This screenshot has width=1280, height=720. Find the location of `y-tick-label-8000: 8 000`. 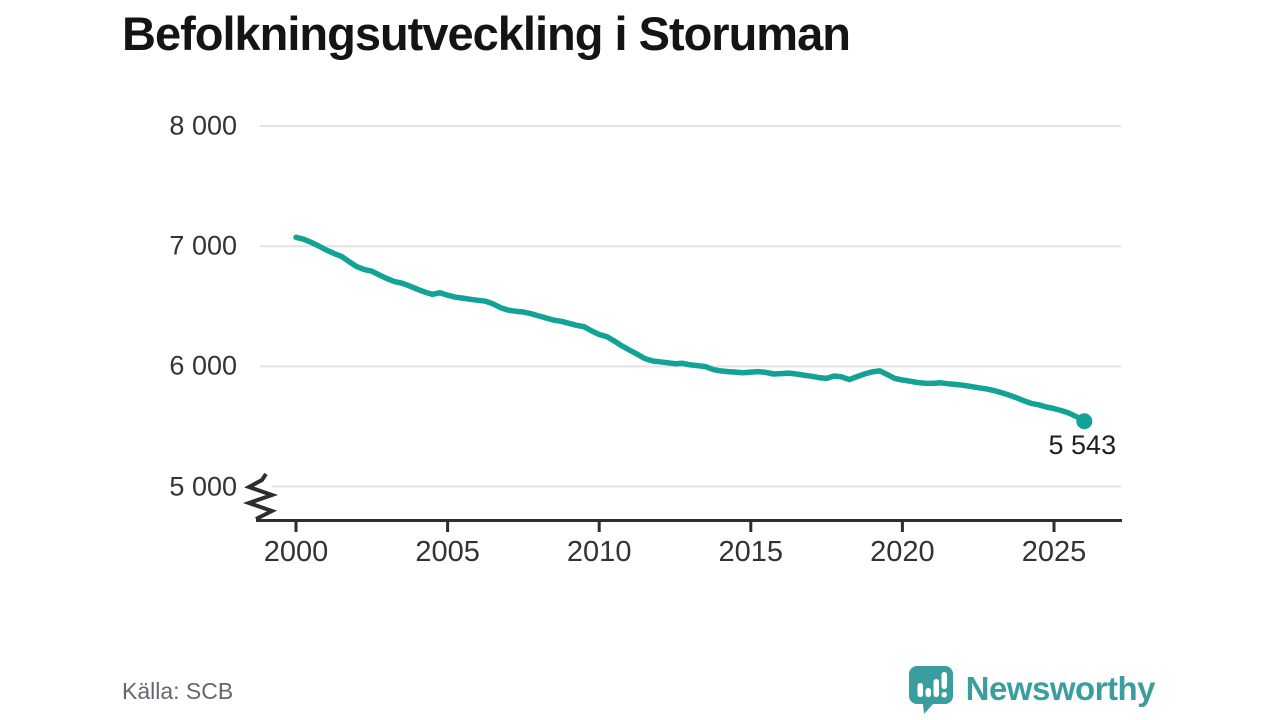

y-tick-label-8000: 8 000 is located at coordinates (203, 125).